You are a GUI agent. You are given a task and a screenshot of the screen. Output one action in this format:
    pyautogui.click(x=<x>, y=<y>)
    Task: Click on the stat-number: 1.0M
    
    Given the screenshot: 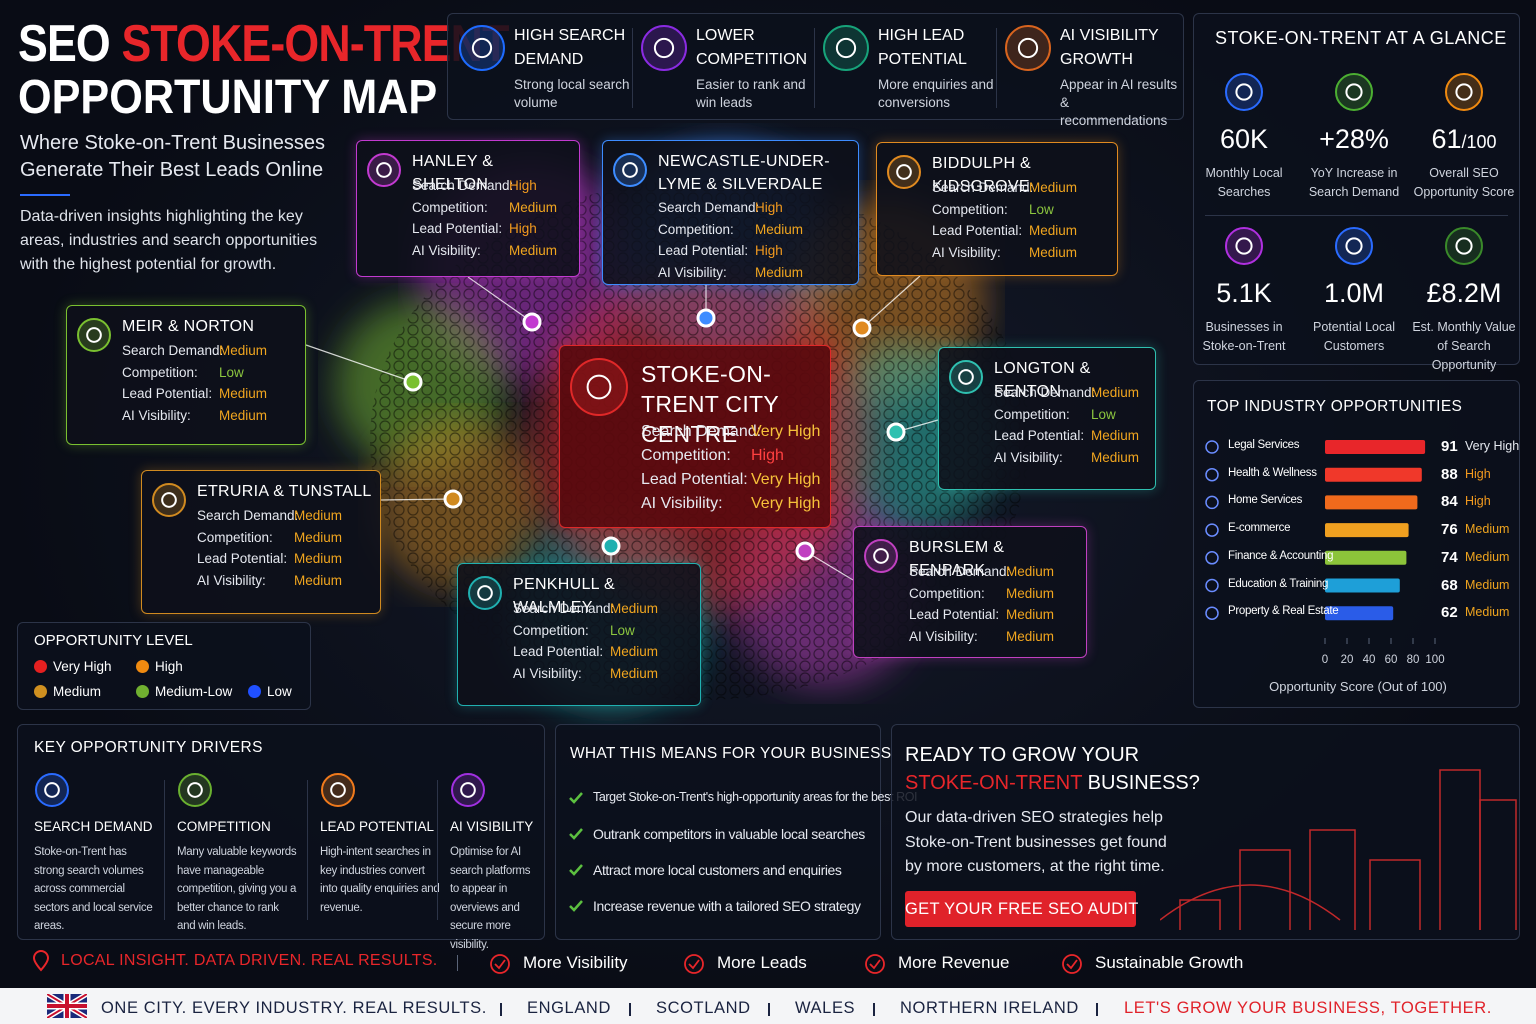 What is the action you would take?
    pyautogui.click(x=1354, y=293)
    